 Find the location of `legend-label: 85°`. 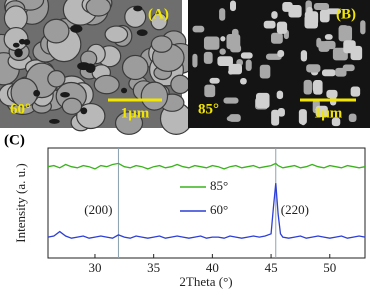

legend-label: 85° is located at coordinates (219, 185).